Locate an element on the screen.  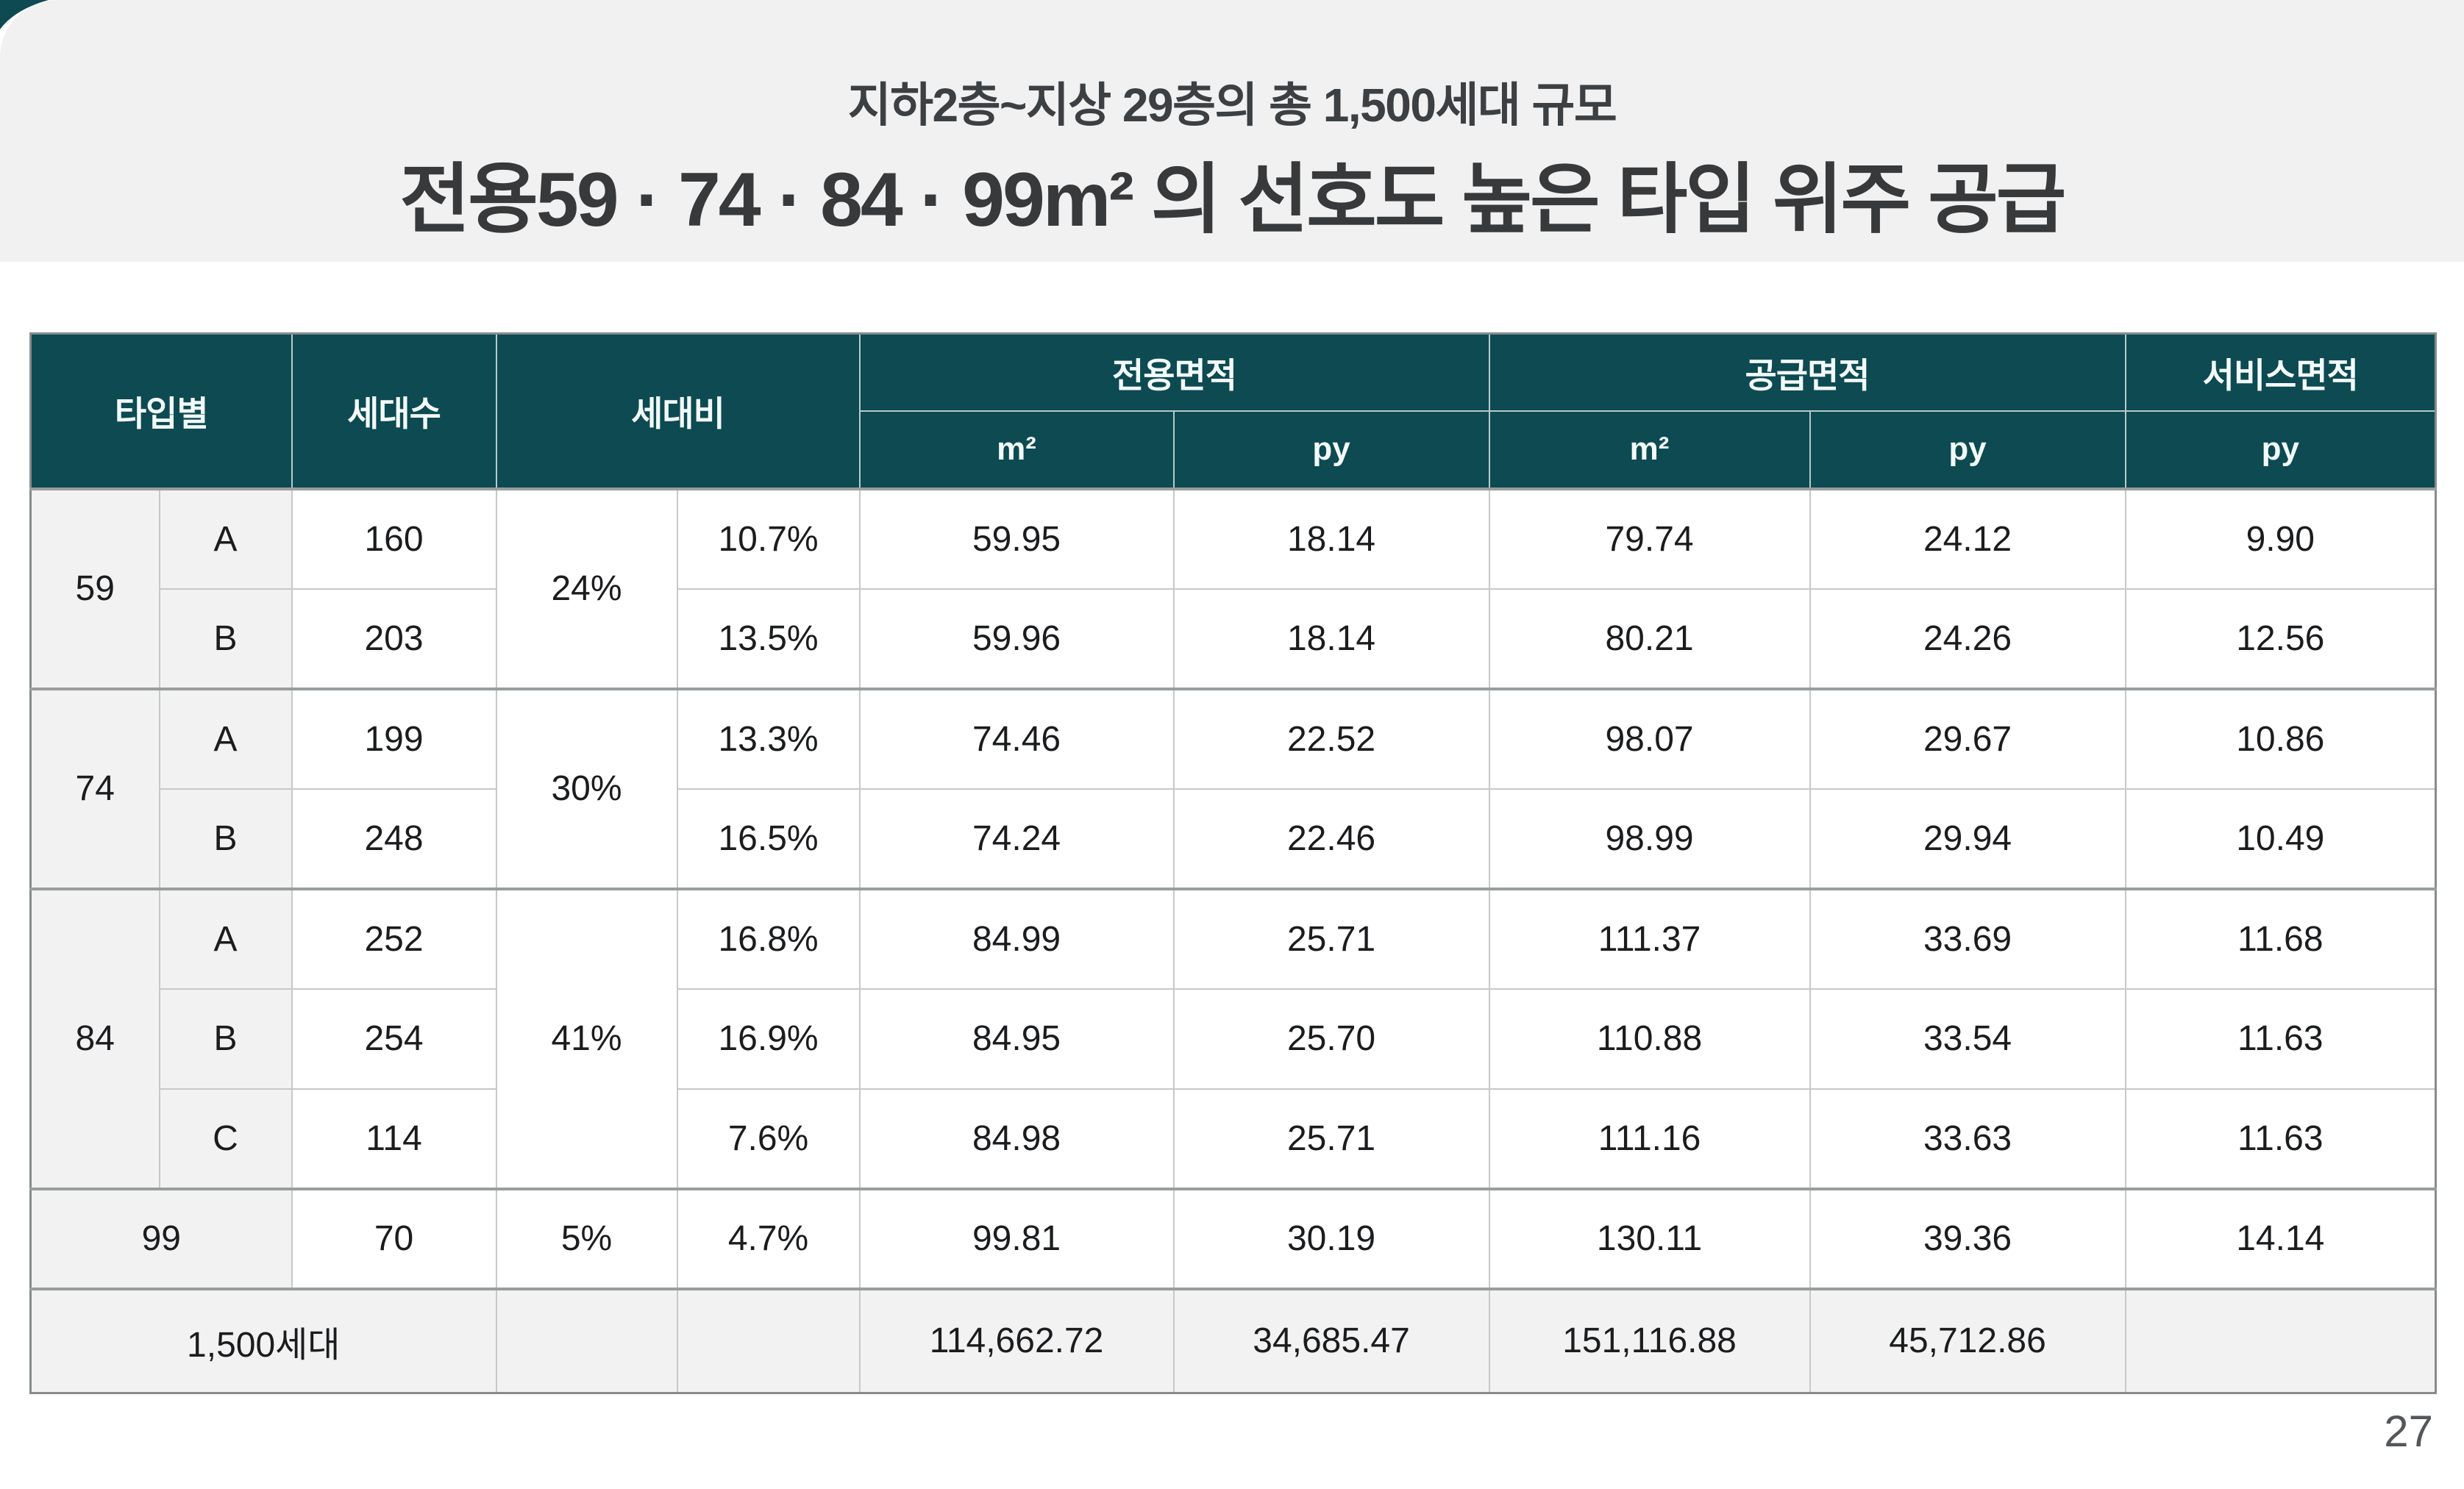
cell-supply-py: 33.54 is located at coordinates (1968, 1039).